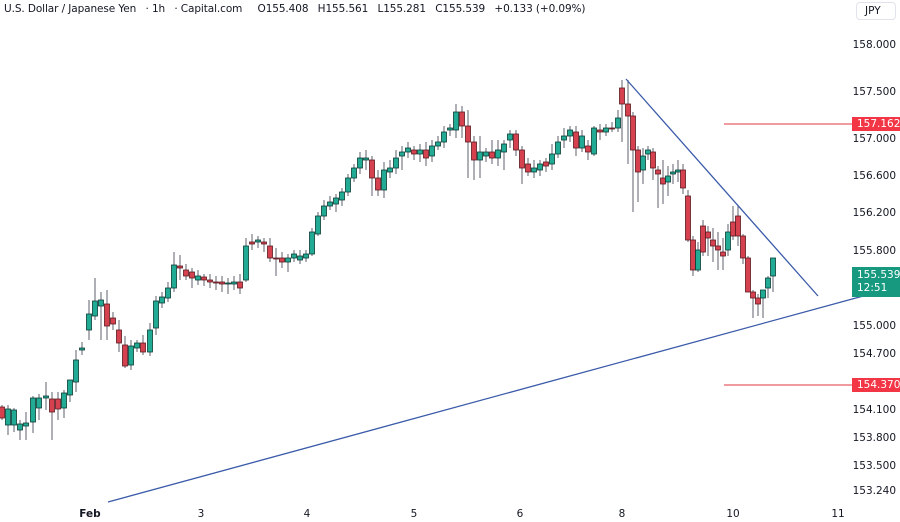 The height and width of the screenshot is (522, 900). What do you see at coordinates (520, 514) in the screenshot?
I see `time-tick-label: 6` at bounding box center [520, 514].